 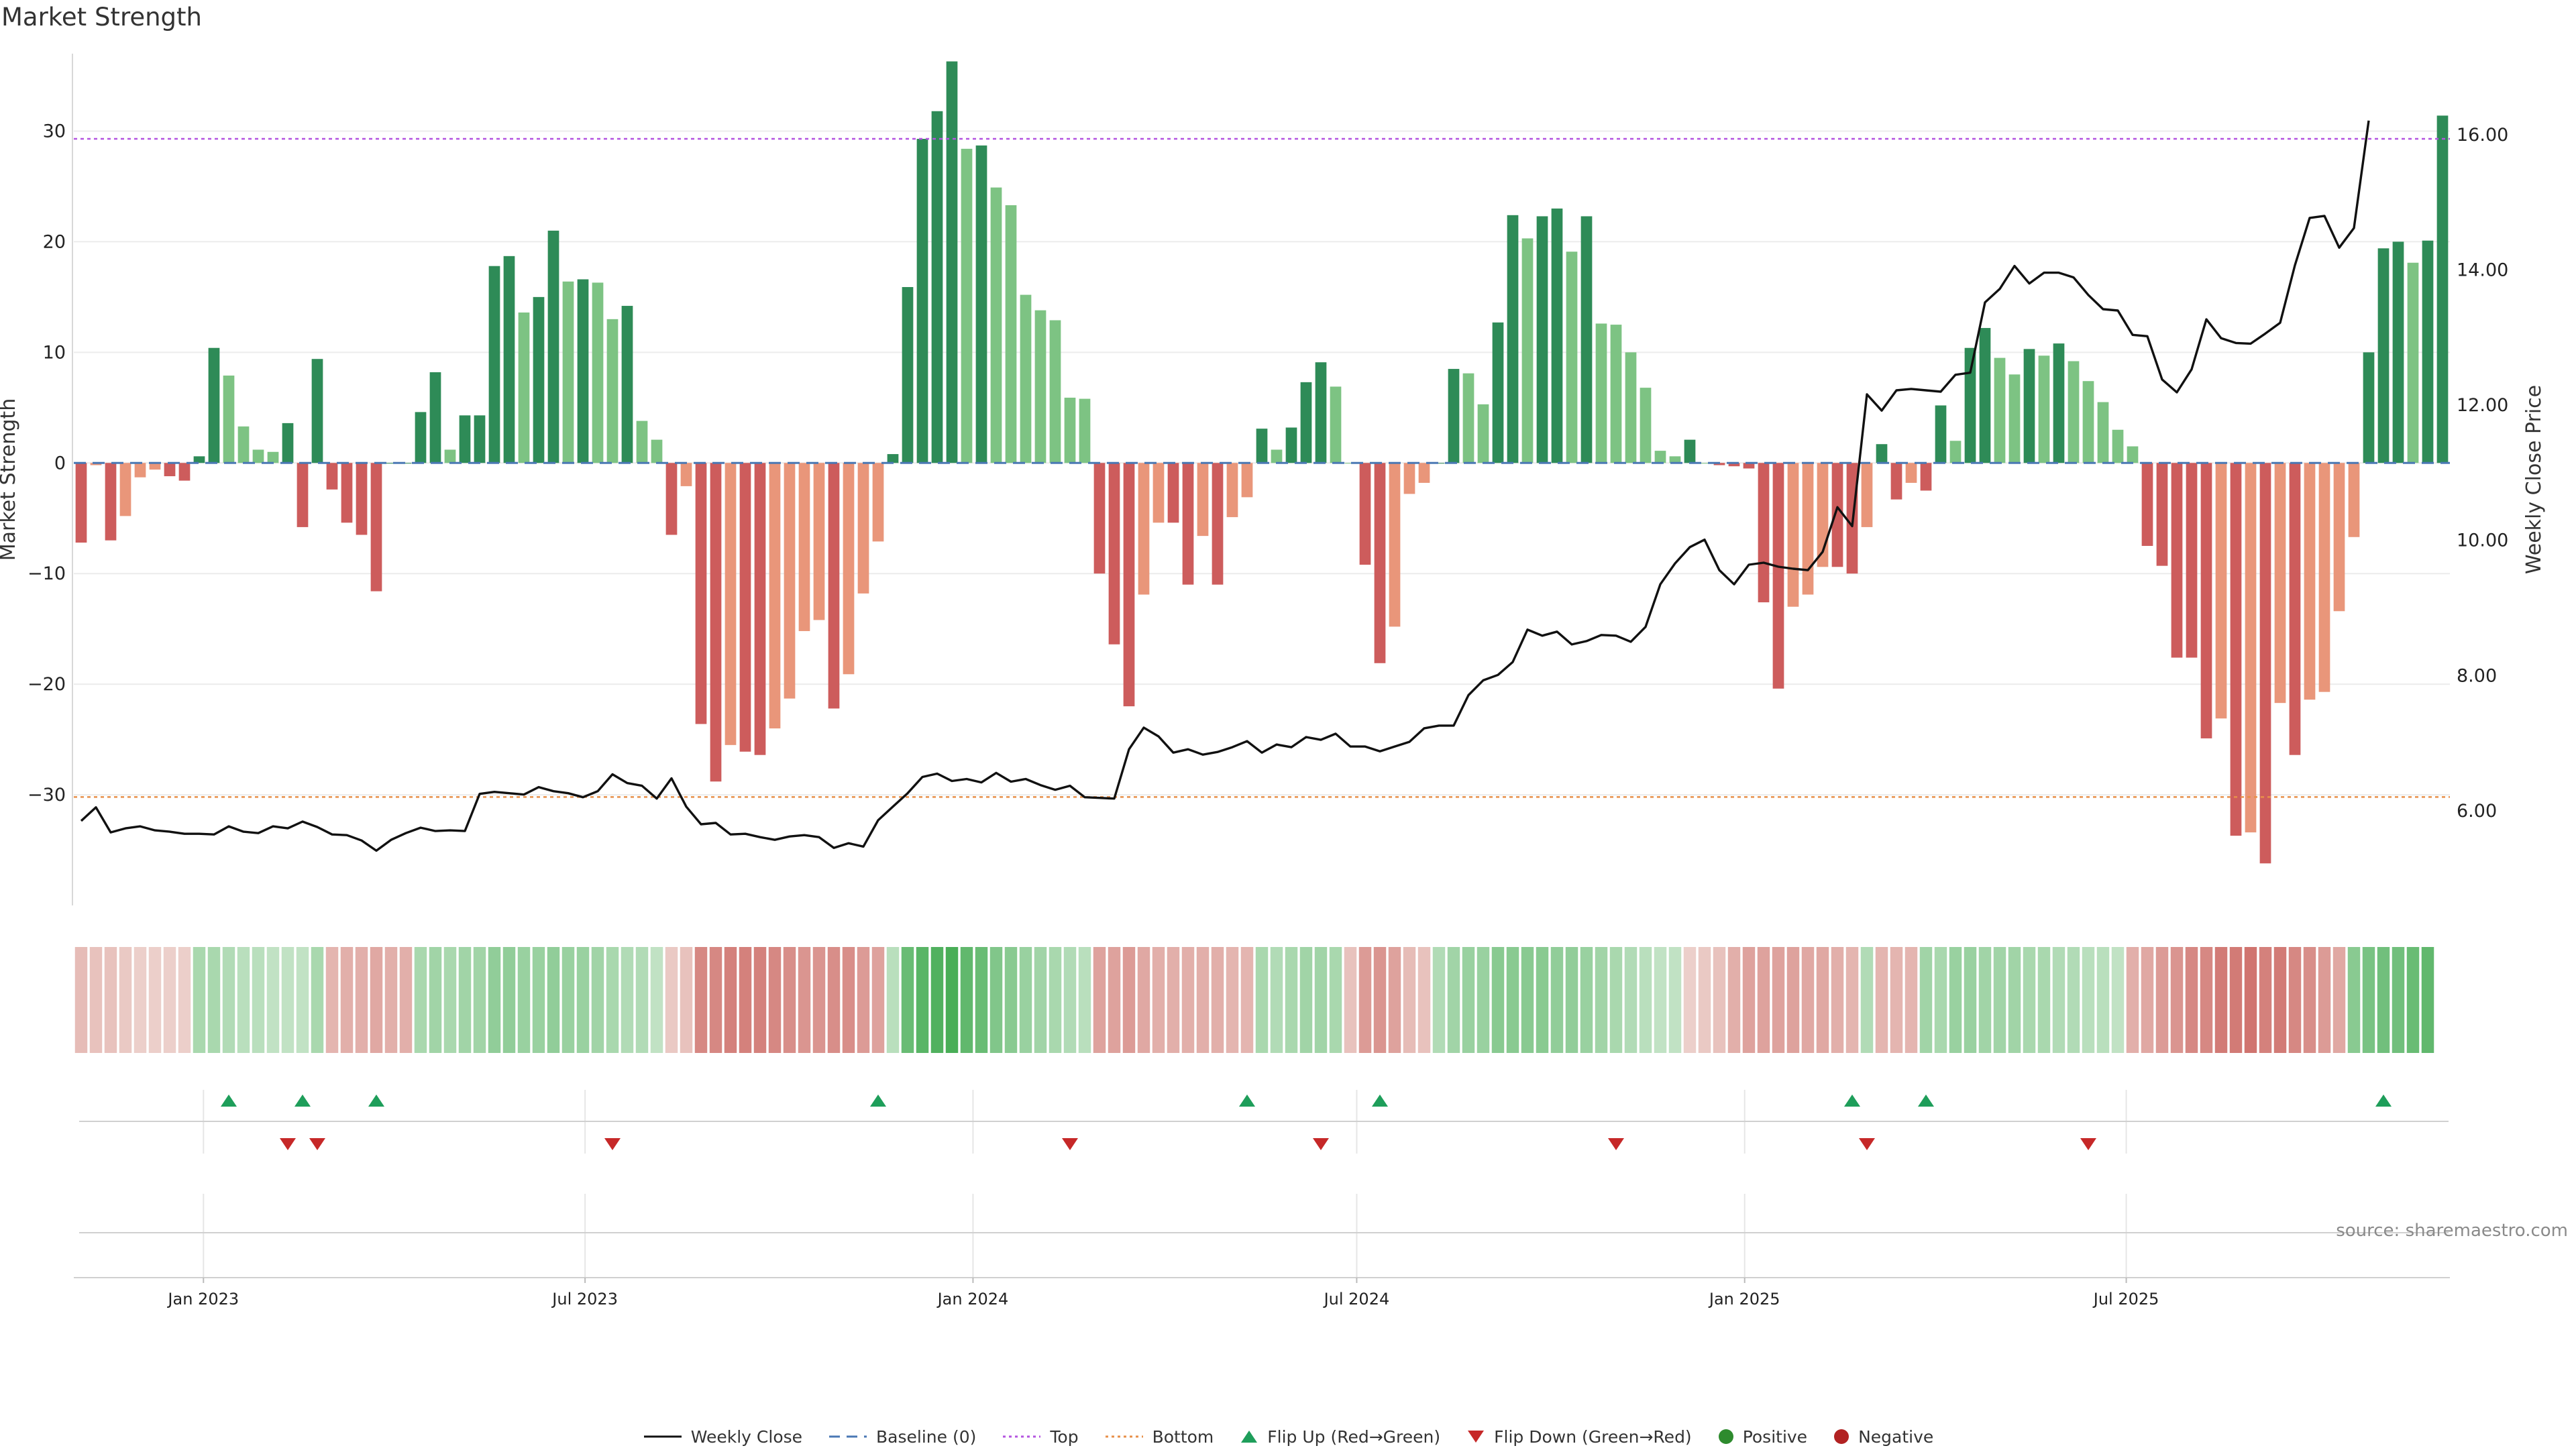 I want to click on source-note: source: sharemaestro.com, so click(x=2452, y=1231).